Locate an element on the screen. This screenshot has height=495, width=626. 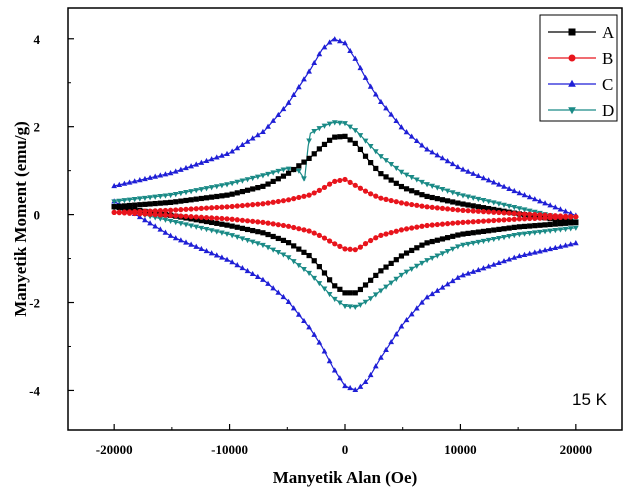
legend-item-a: A is located at coordinates (581, 32).